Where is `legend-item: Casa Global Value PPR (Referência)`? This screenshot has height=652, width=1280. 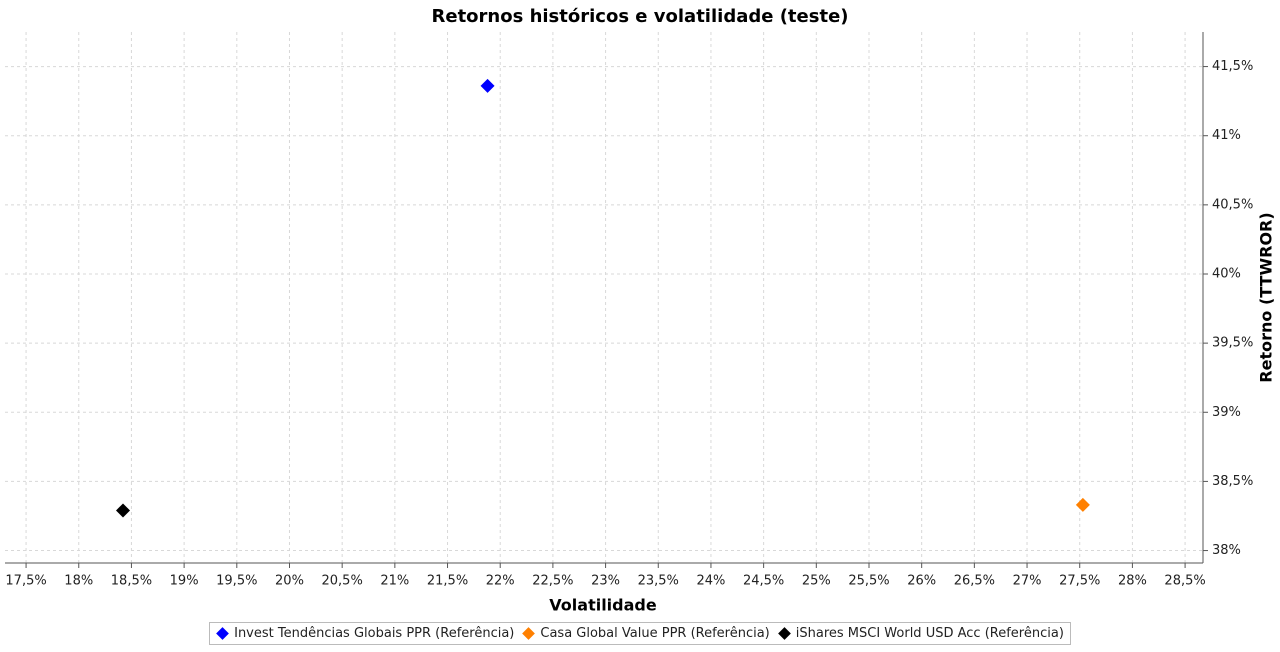
legend-item: Casa Global Value PPR (Referência) is located at coordinates (646, 633).